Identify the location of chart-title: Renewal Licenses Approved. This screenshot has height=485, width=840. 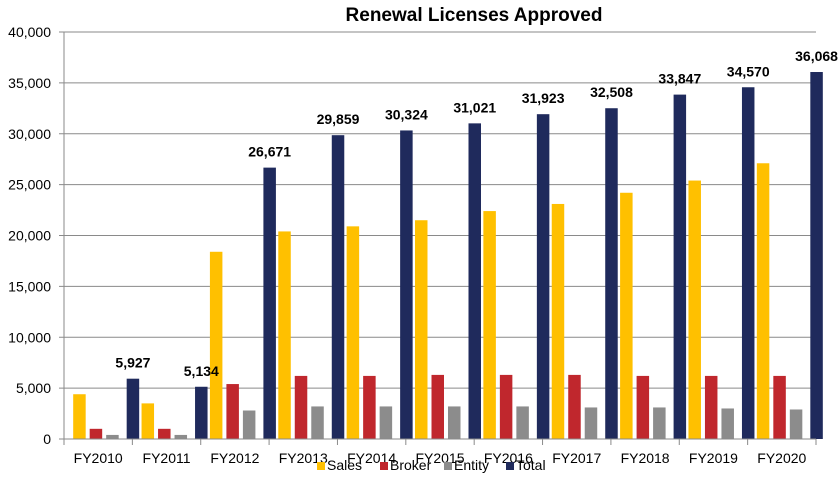
(474, 15).